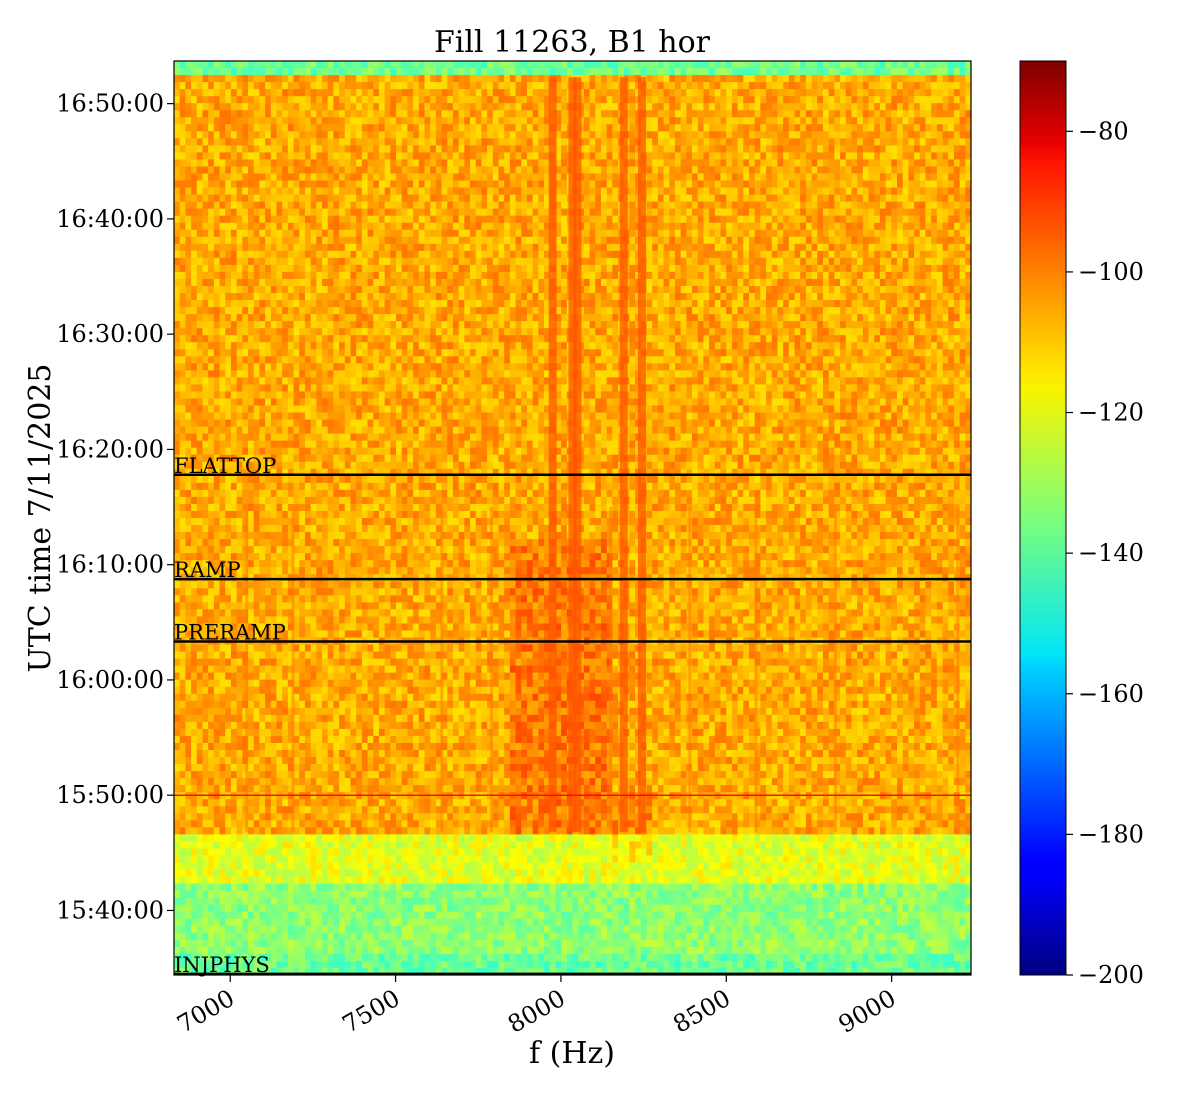  What do you see at coordinates (701, 1011) in the screenshot?
I see `x-tick-label: 8500` at bounding box center [701, 1011].